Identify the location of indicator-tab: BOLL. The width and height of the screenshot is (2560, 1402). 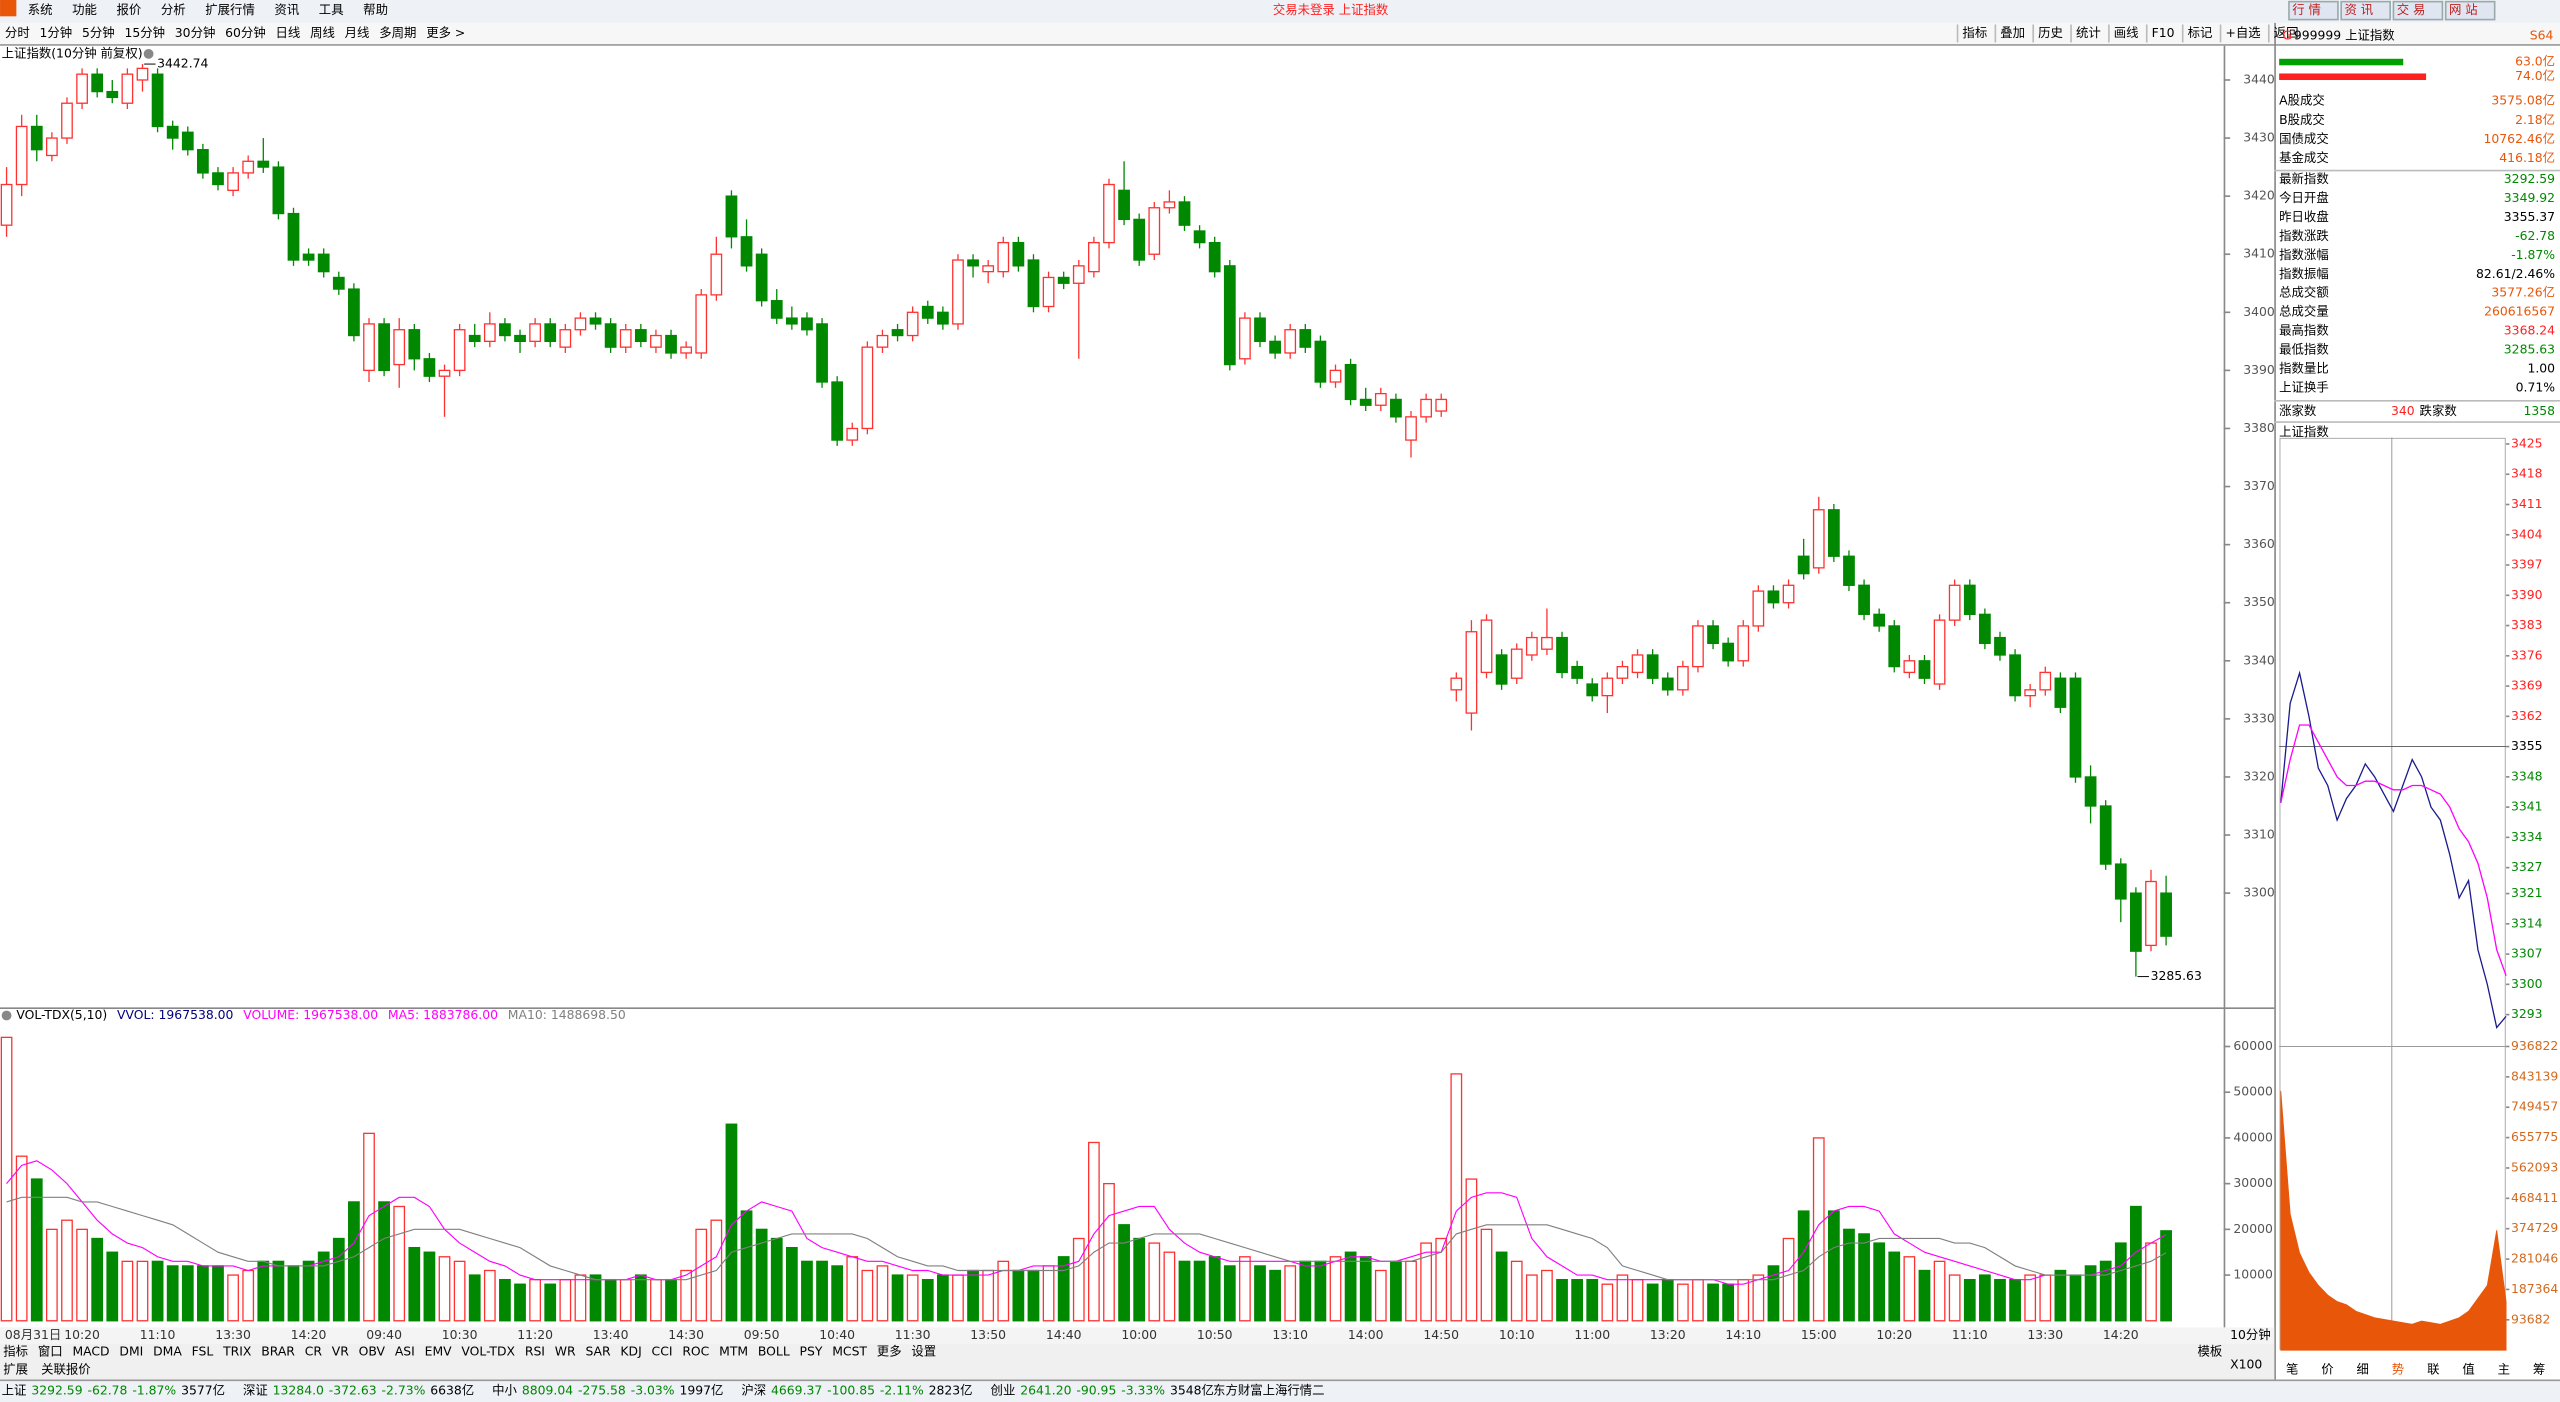
(774, 1350).